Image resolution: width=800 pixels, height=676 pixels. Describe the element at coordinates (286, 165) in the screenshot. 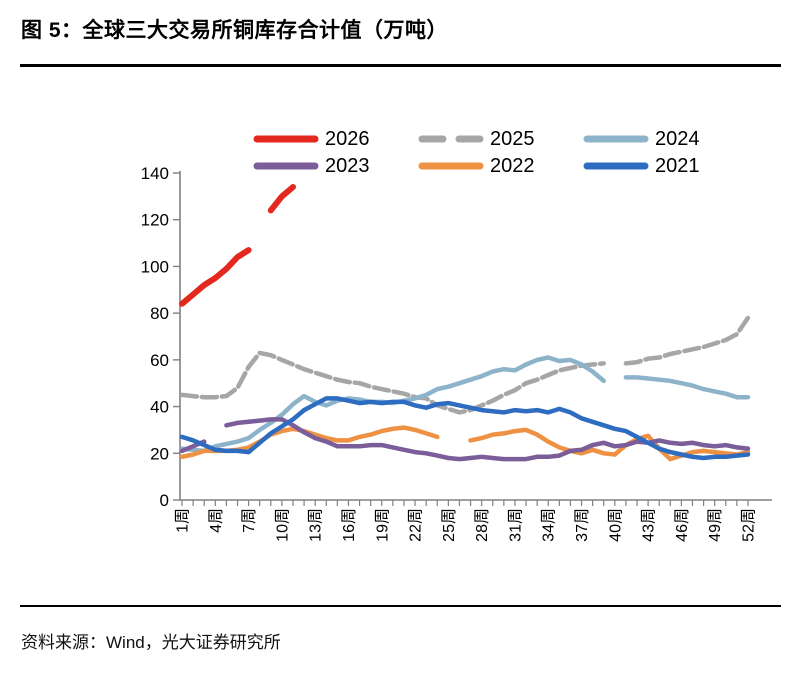

I see `legend-swatch-2023` at that location.